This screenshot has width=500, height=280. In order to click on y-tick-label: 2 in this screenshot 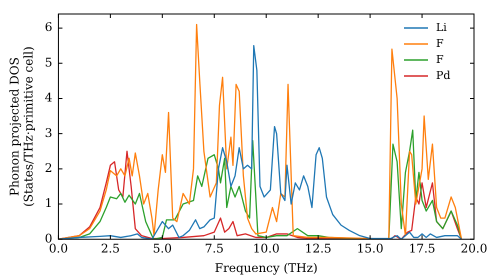, I will do `click(48, 167)`.